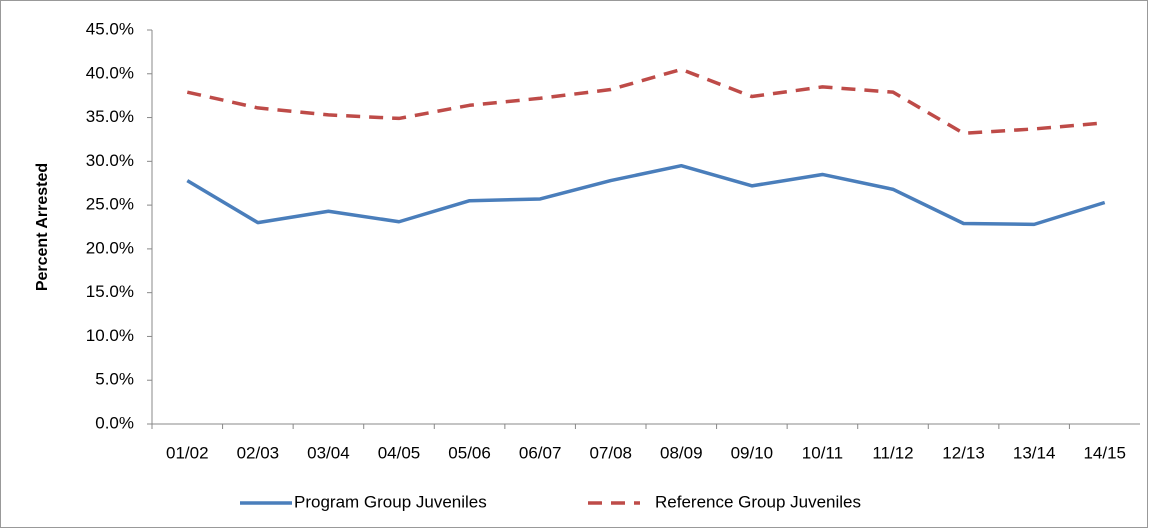 This screenshot has width=1149, height=529. I want to click on x-tick-label: 14/15, so click(1104, 452).